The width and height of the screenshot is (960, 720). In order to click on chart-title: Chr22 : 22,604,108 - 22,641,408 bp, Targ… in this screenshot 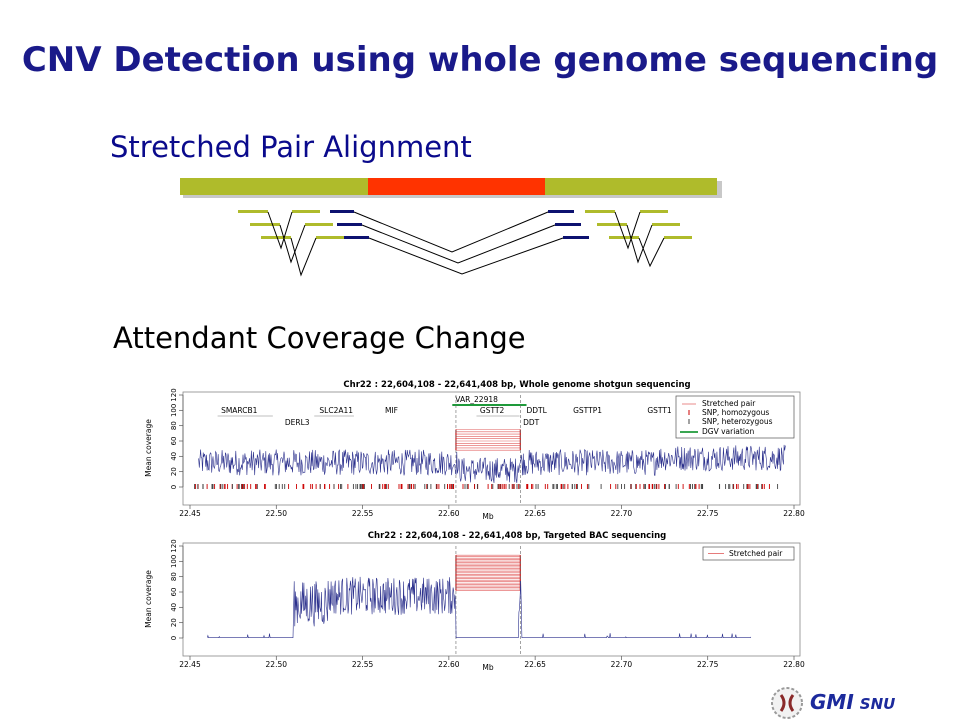, I will do `click(517, 536)`.